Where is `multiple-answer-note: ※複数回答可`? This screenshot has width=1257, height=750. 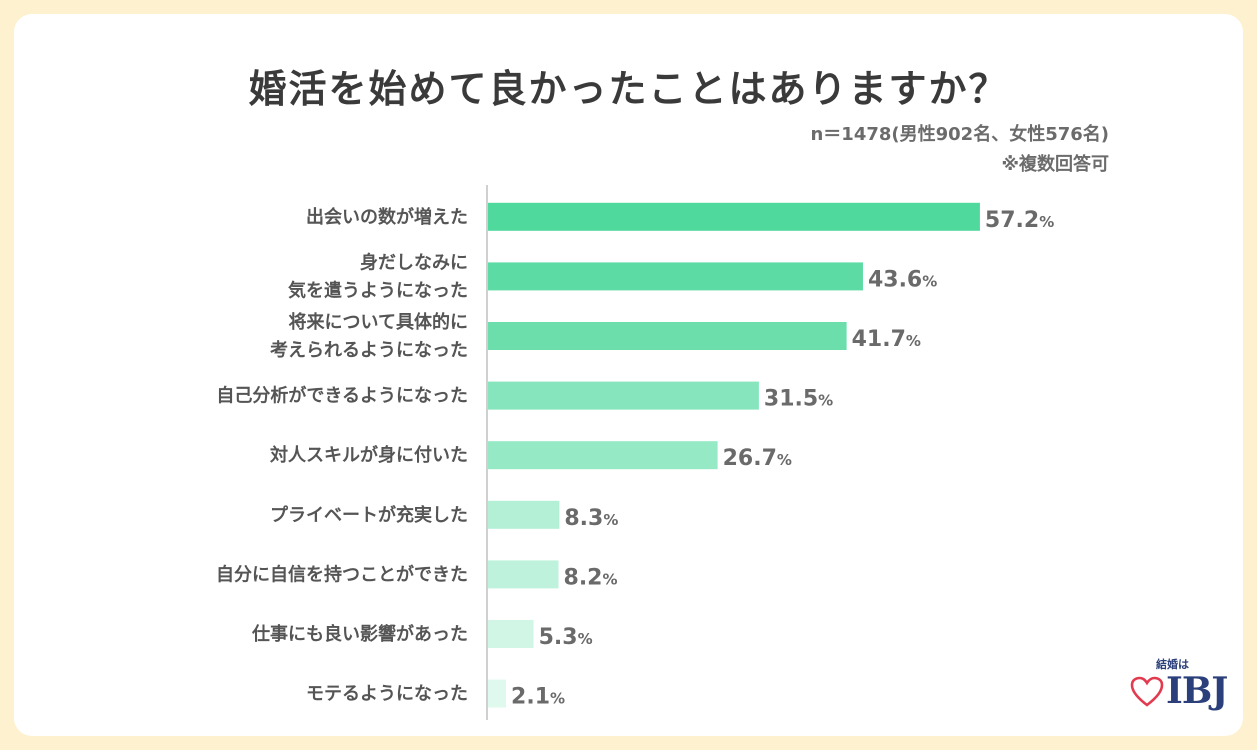
multiple-answer-note: ※複数回答可 is located at coordinates (1055, 164).